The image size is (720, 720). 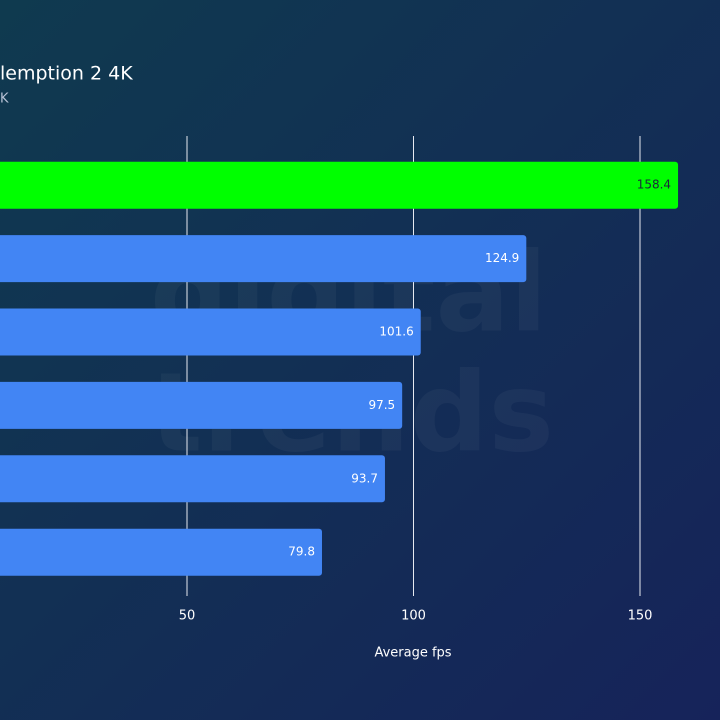 What do you see at coordinates (640, 616) in the screenshot?
I see `x-tick-label: 150` at bounding box center [640, 616].